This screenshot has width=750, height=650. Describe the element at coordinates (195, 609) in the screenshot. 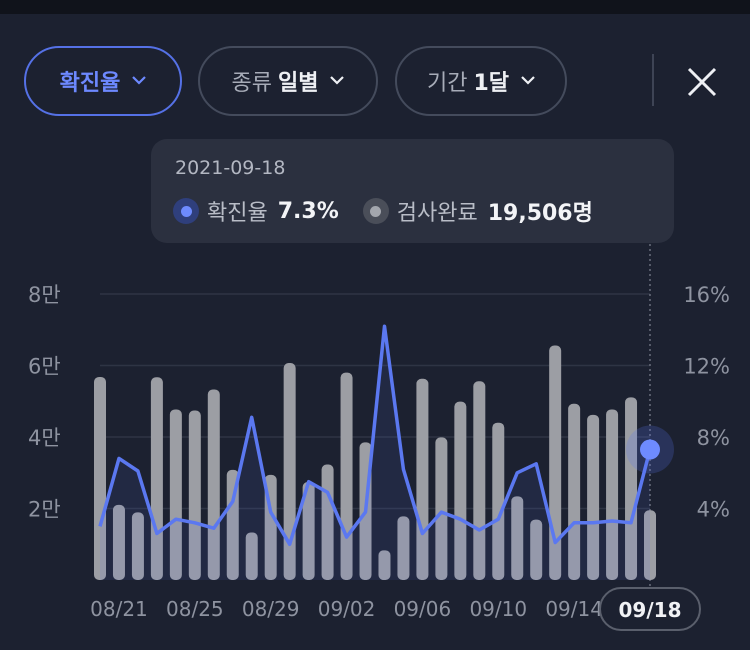

I see `x-tick-label: 08/25` at that location.